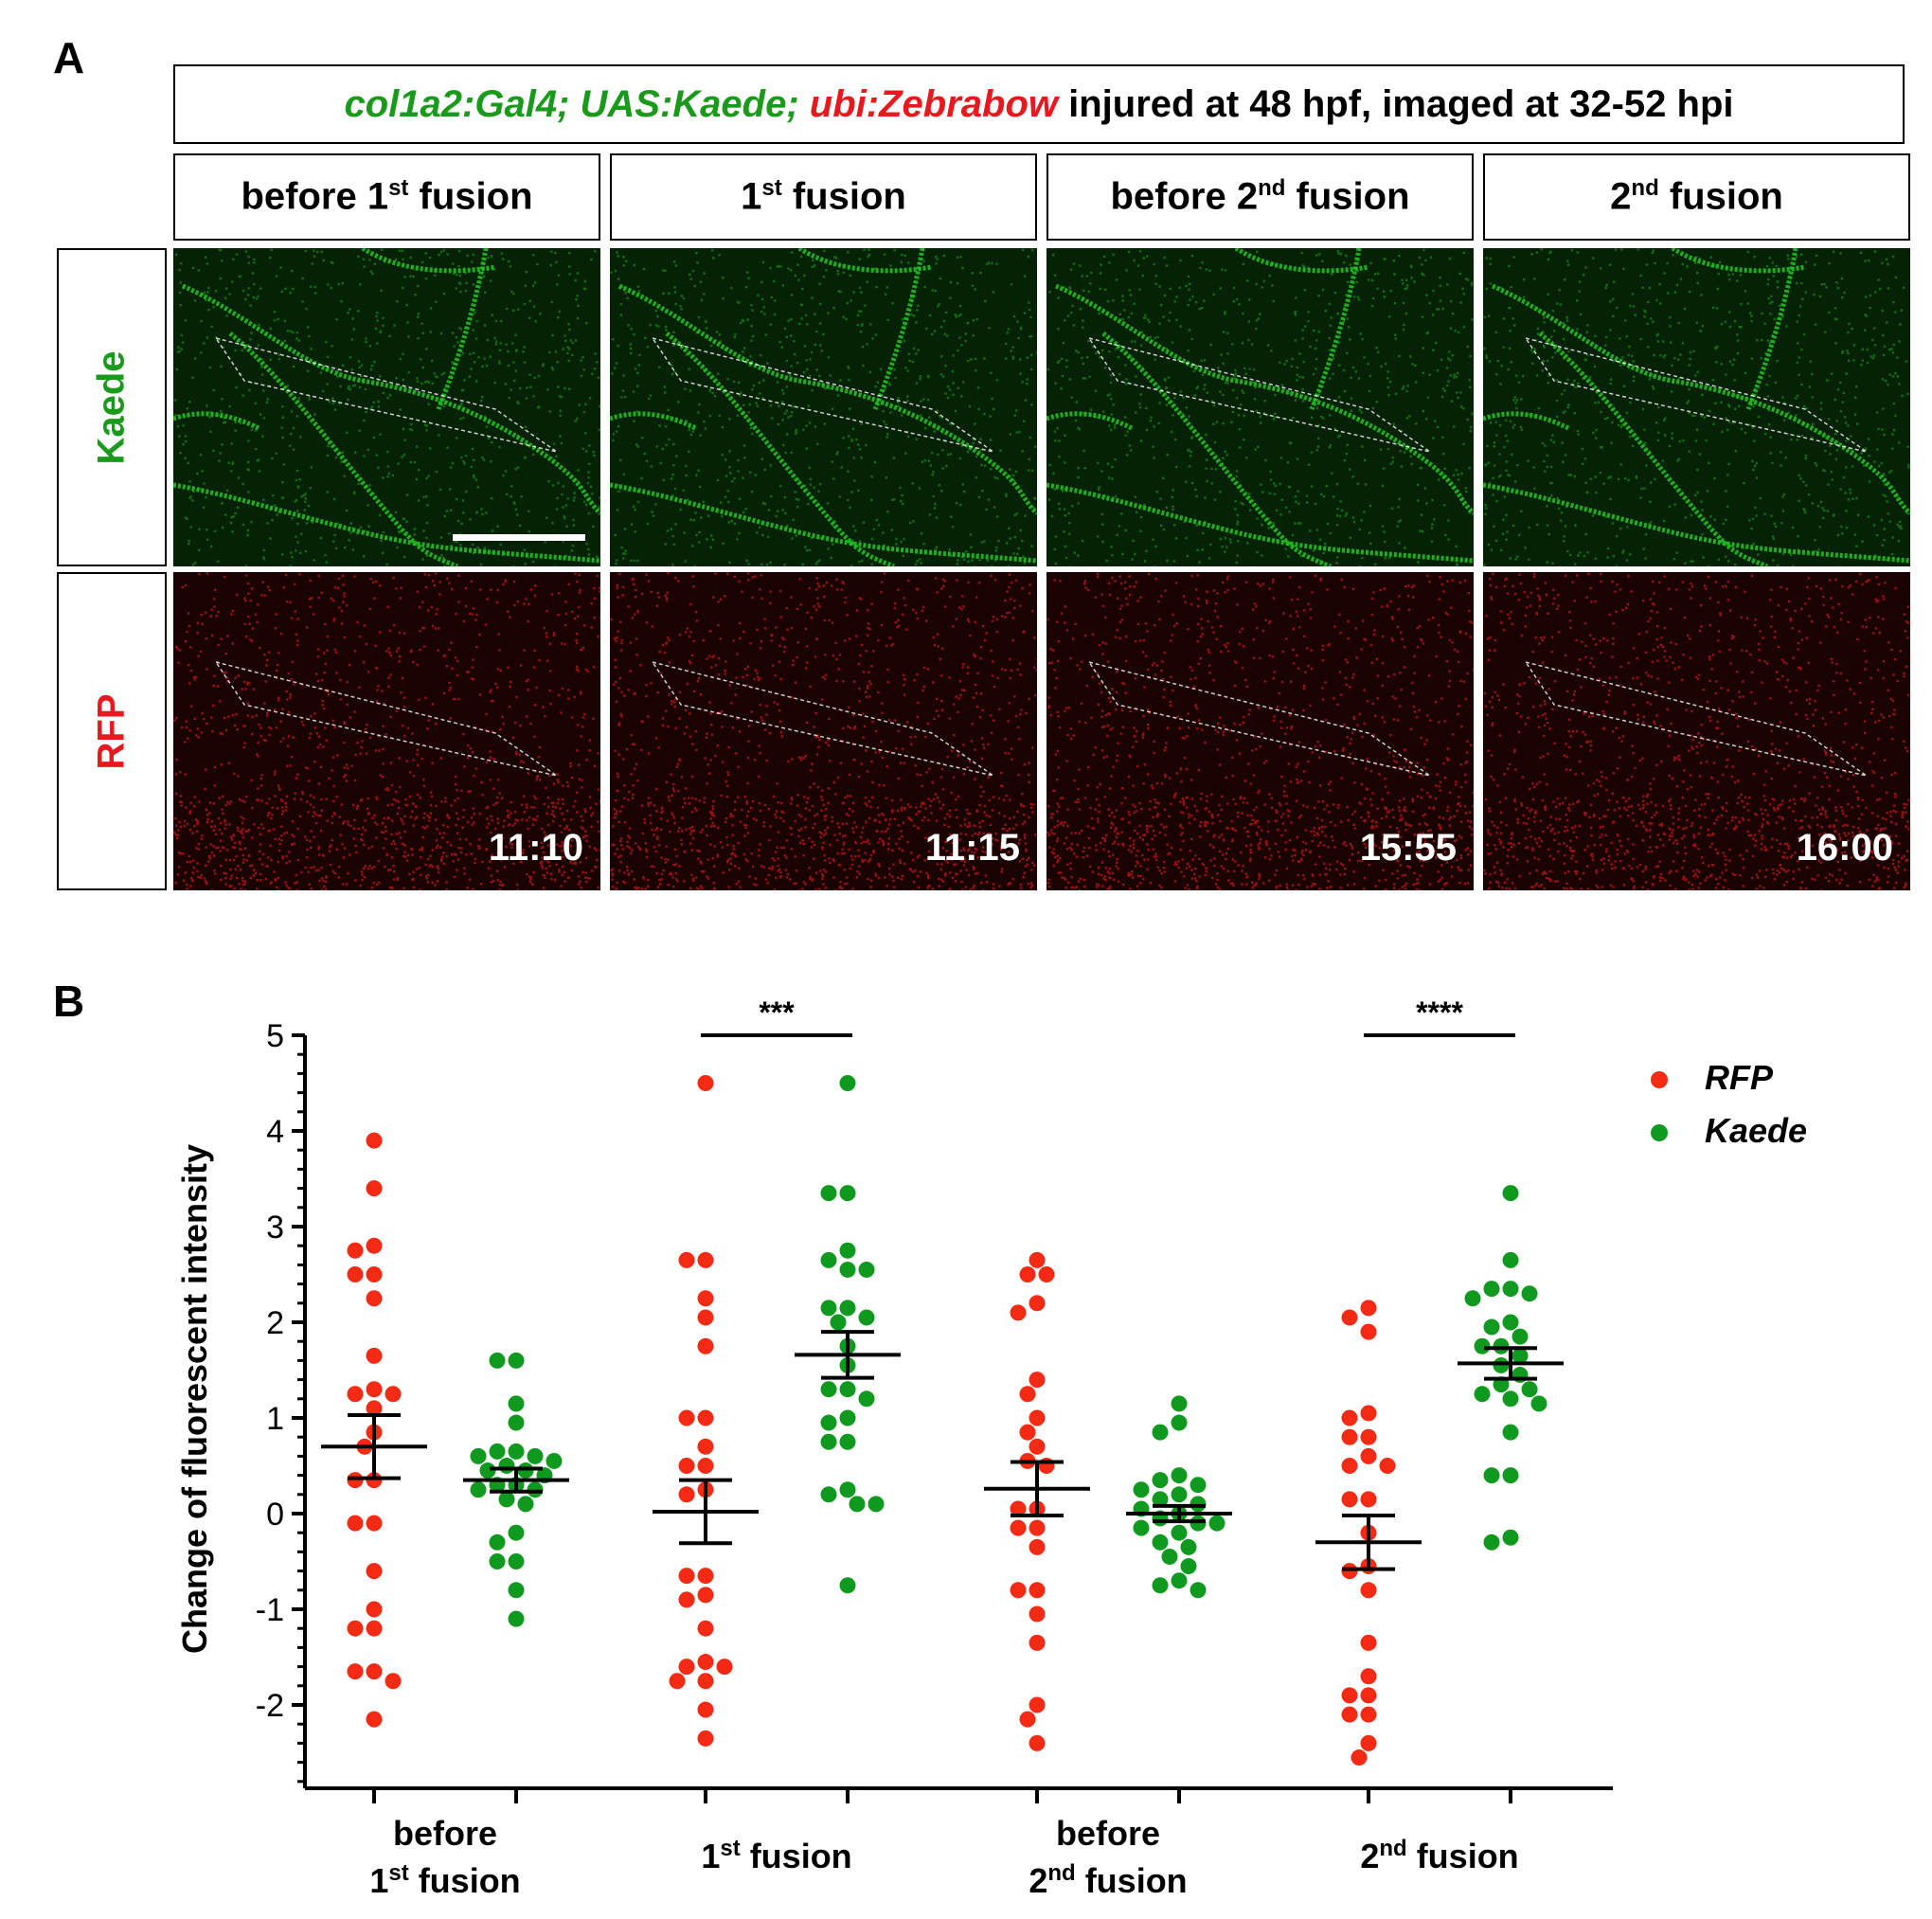  Describe the element at coordinates (275, 1132) in the screenshot. I see `y-tick-label: 4` at that location.